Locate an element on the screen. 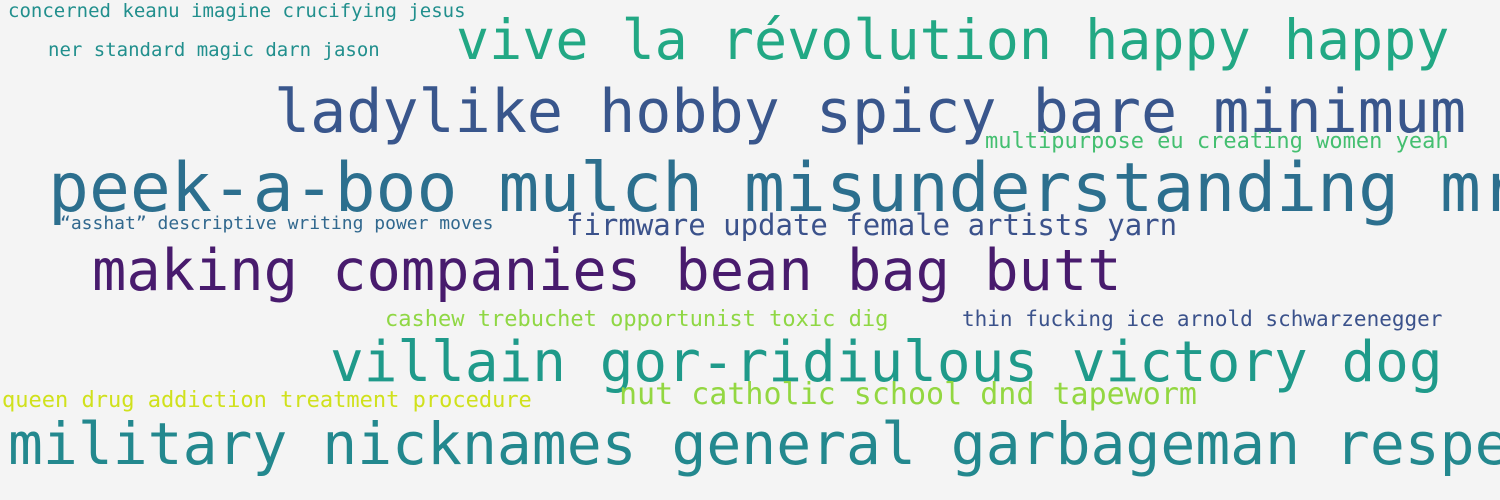  phrase-cashew-trebuchet: cashew trebuchet opportunist toxic dig is located at coordinates (637, 319).